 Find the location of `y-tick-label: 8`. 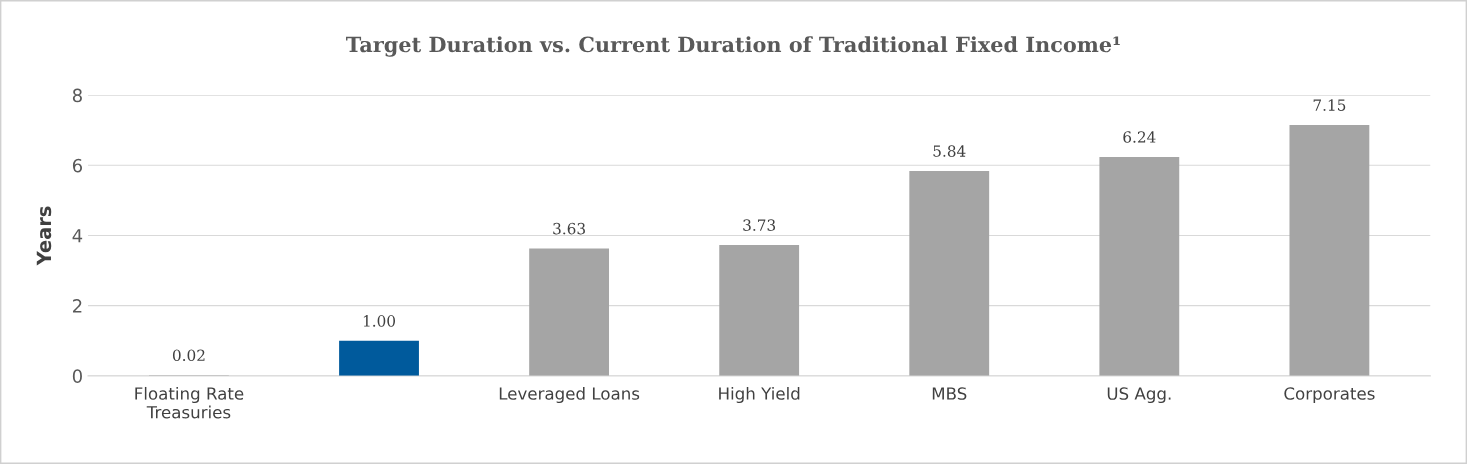

y-tick-label: 8 is located at coordinates (77, 95).